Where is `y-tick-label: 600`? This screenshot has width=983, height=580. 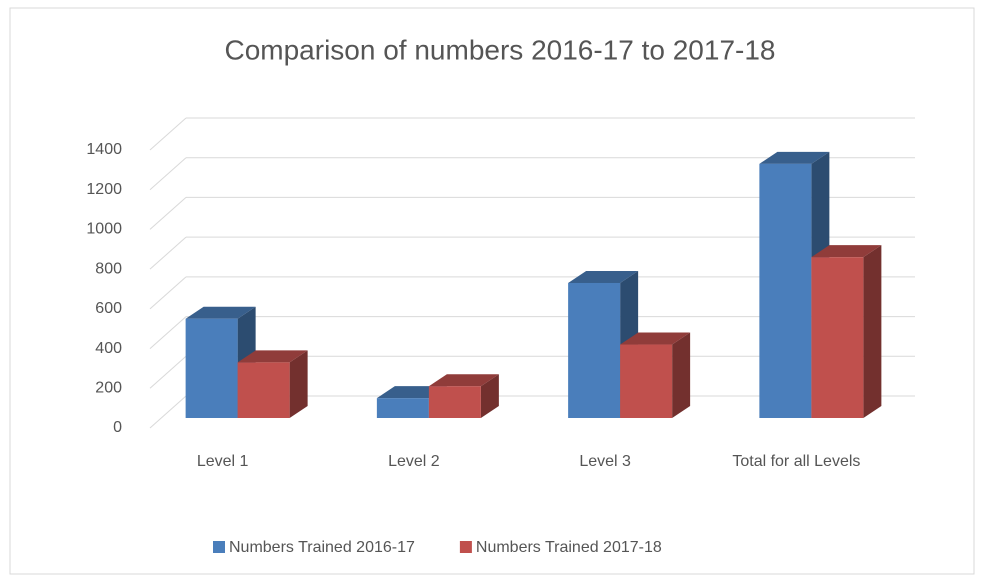 y-tick-label: 600 is located at coordinates (108, 308).